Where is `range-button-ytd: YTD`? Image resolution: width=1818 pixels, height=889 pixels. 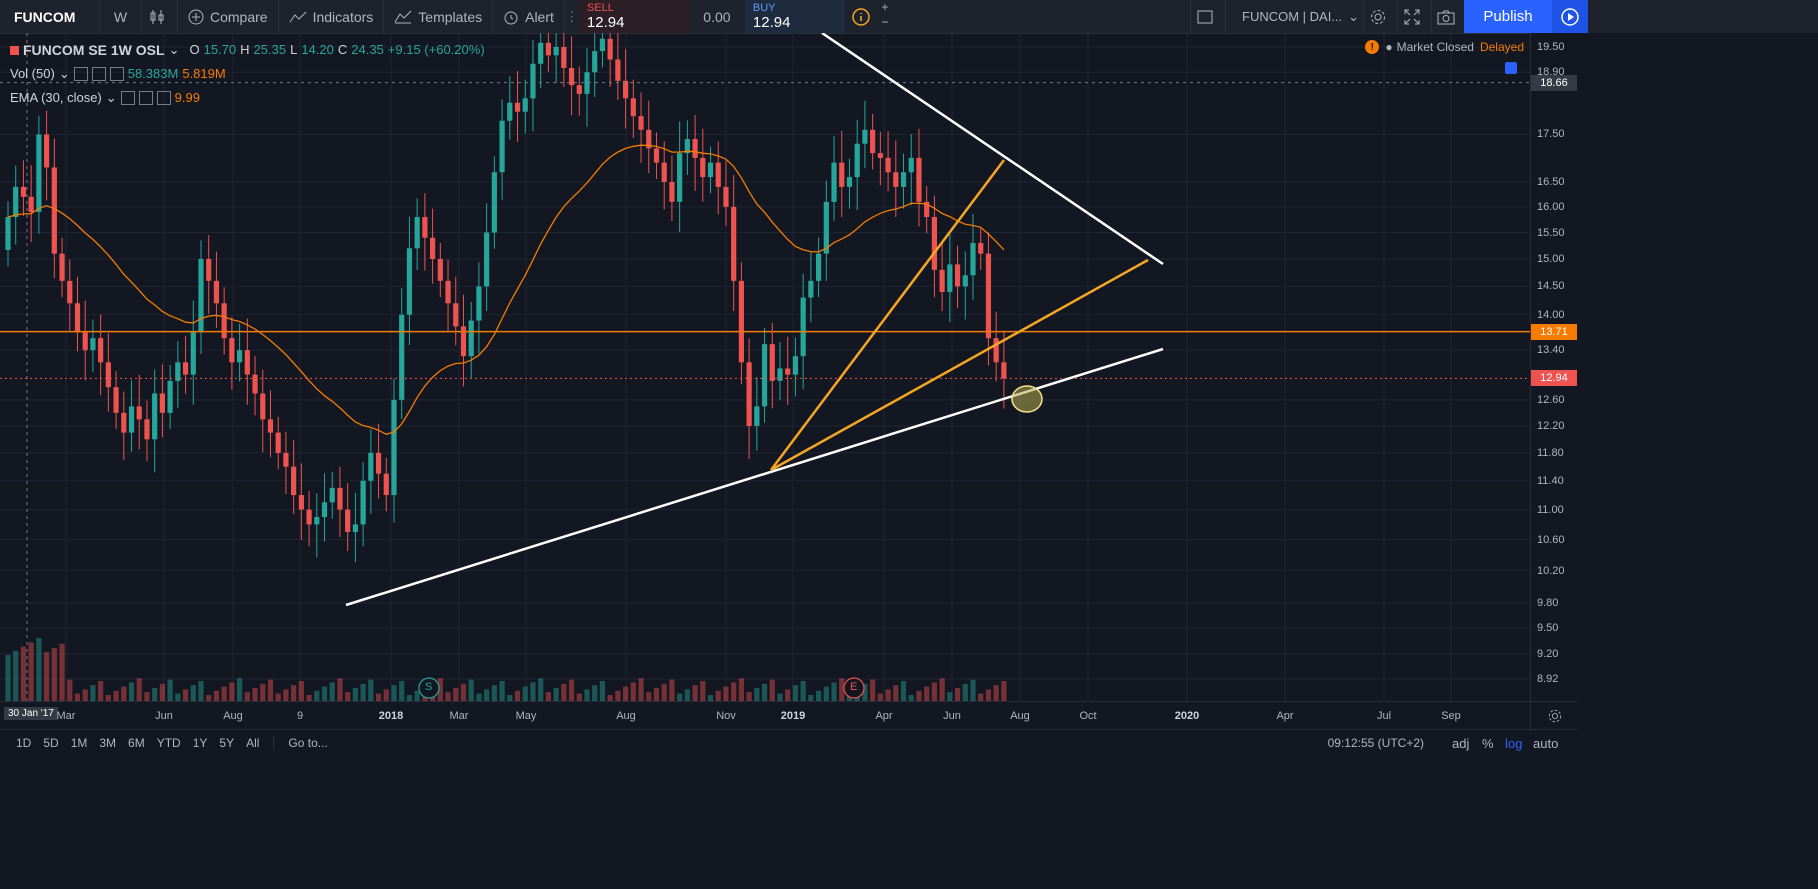 range-button-ytd: YTD is located at coordinates (168, 743).